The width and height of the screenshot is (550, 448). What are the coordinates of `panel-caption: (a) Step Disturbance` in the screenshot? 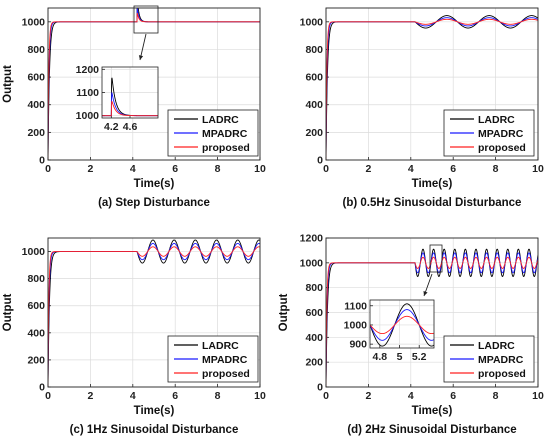 It's located at (154, 203).